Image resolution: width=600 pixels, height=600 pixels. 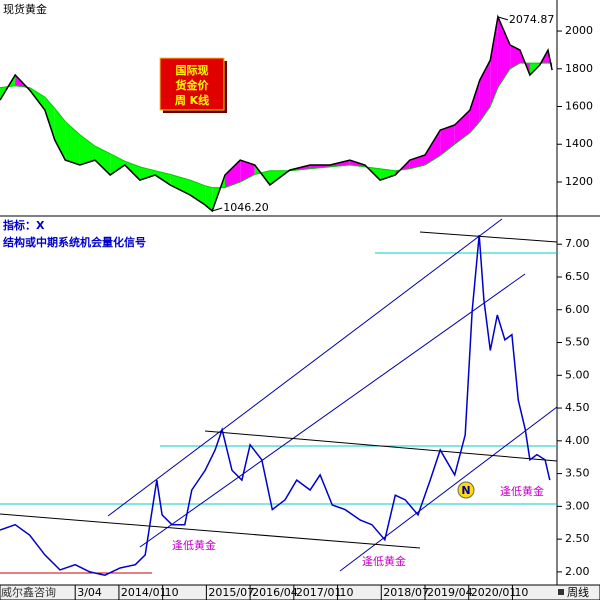 What do you see at coordinates (577, 407) in the screenshot?
I see `y-tick-label: 4.50` at bounding box center [577, 407].